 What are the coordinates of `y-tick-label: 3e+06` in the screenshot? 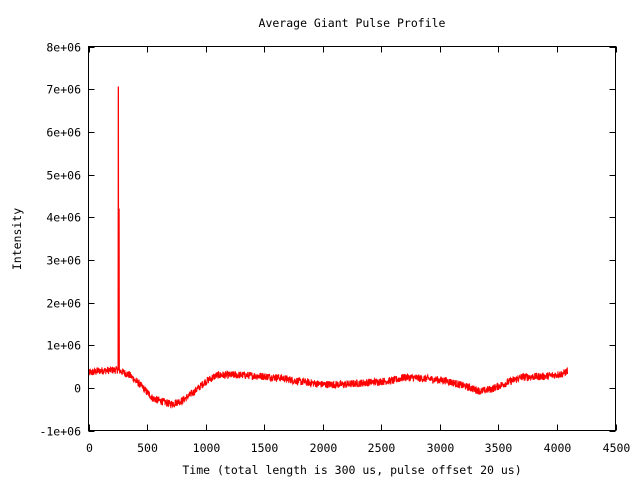 It's located at (63, 261).